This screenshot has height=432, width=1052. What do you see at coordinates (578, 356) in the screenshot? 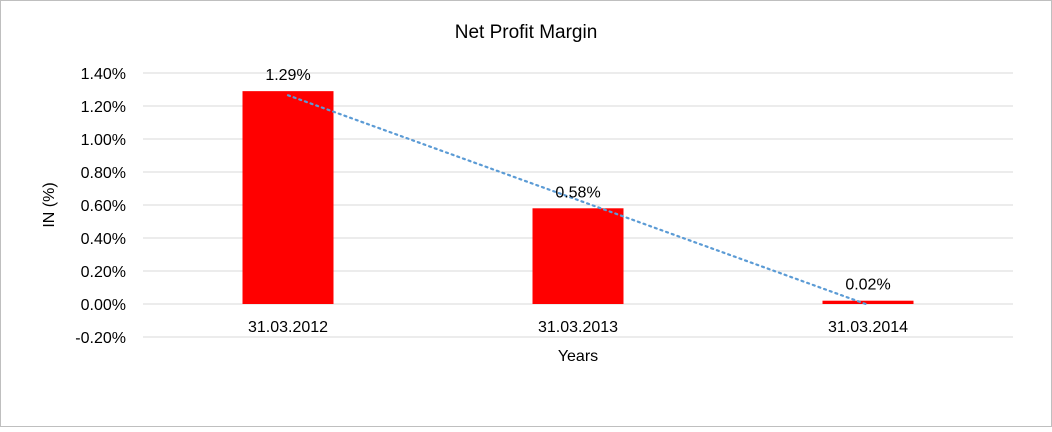
I see `x-axis-title: Years` at bounding box center [578, 356].